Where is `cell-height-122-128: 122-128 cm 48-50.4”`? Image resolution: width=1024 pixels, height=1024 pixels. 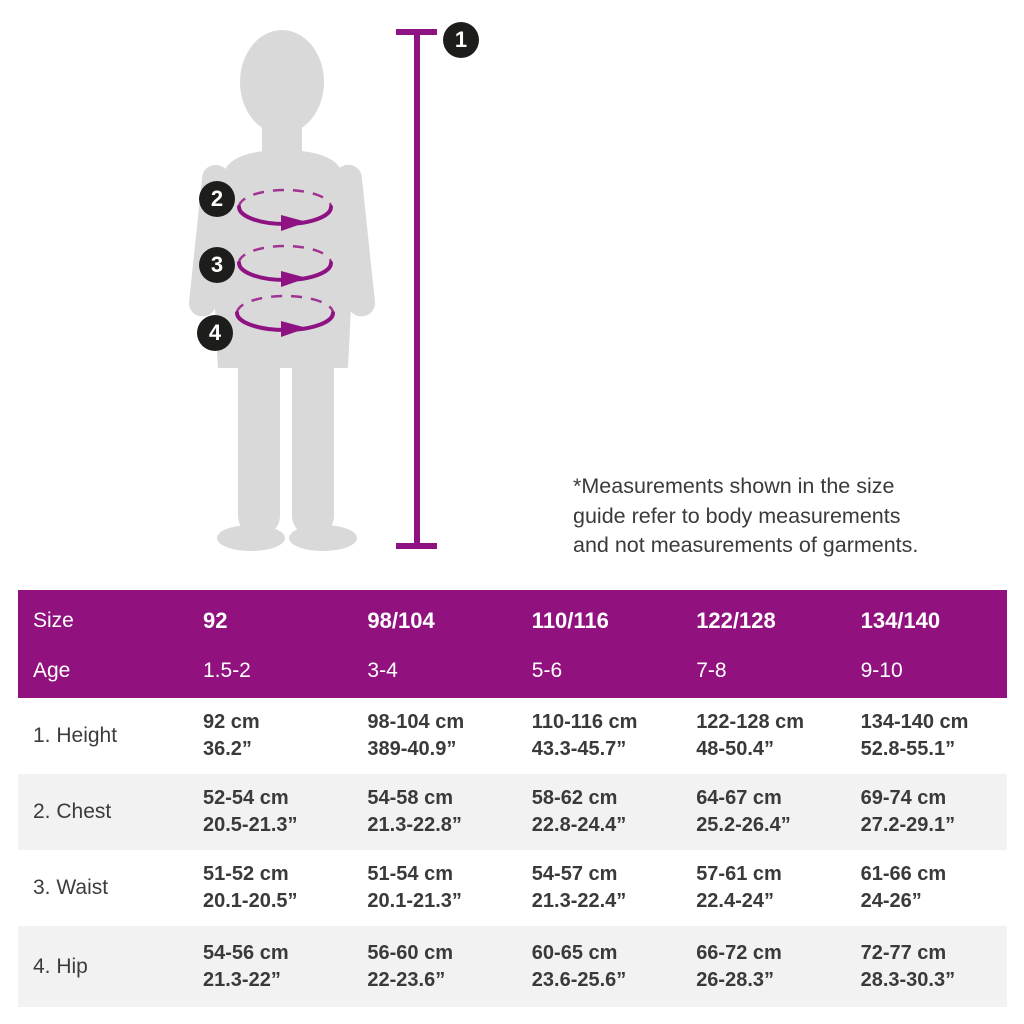 cell-height-122-128: 122-128 cm 48-50.4” is located at coordinates (760, 736).